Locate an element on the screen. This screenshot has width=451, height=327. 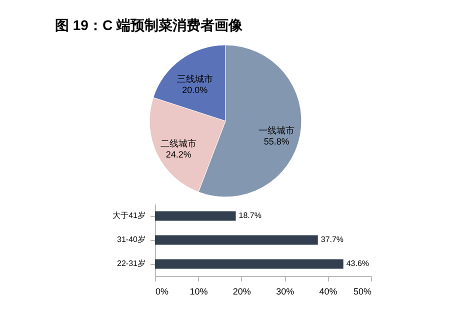
data-label: 43.6% is located at coordinates (358, 263).